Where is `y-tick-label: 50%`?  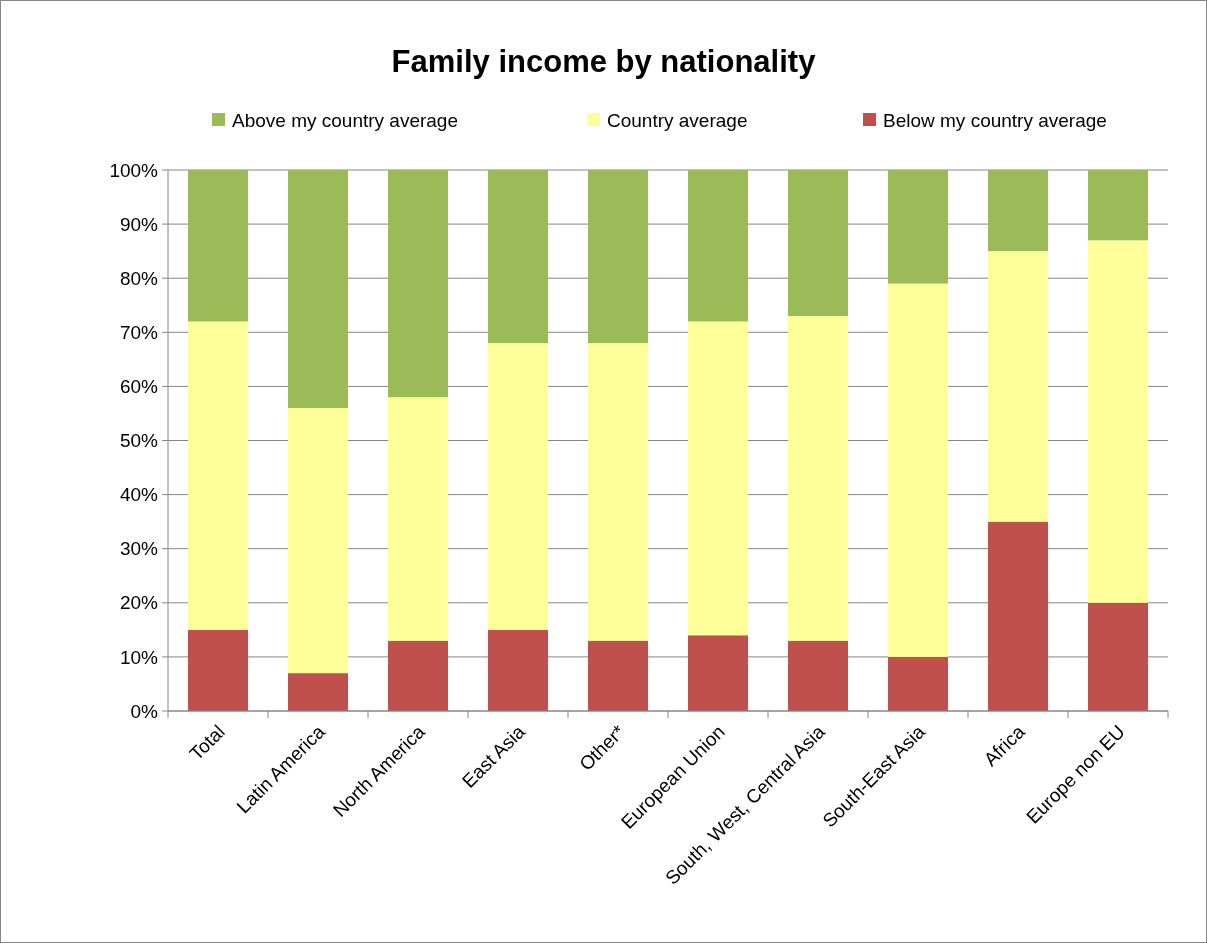
y-tick-label: 50% is located at coordinates (139, 441).